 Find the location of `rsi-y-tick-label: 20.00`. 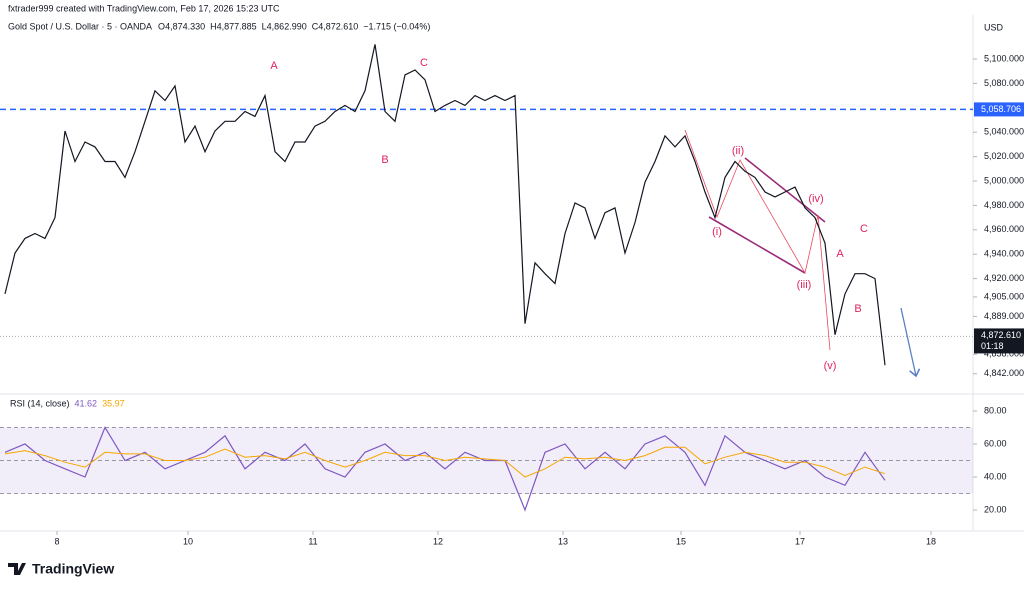

rsi-y-tick-label: 20.00 is located at coordinates (995, 509).